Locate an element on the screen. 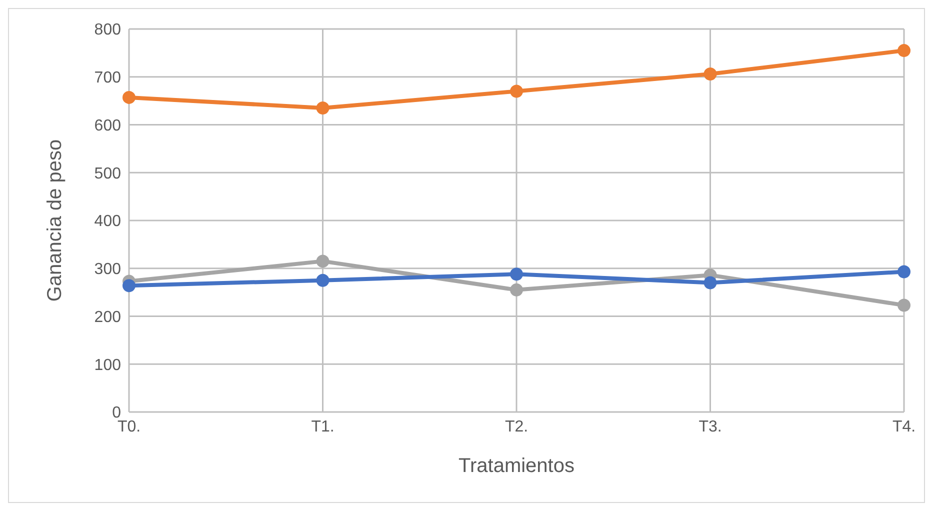 This screenshot has height=509, width=931. x-tick-label: T1. is located at coordinates (322, 427).